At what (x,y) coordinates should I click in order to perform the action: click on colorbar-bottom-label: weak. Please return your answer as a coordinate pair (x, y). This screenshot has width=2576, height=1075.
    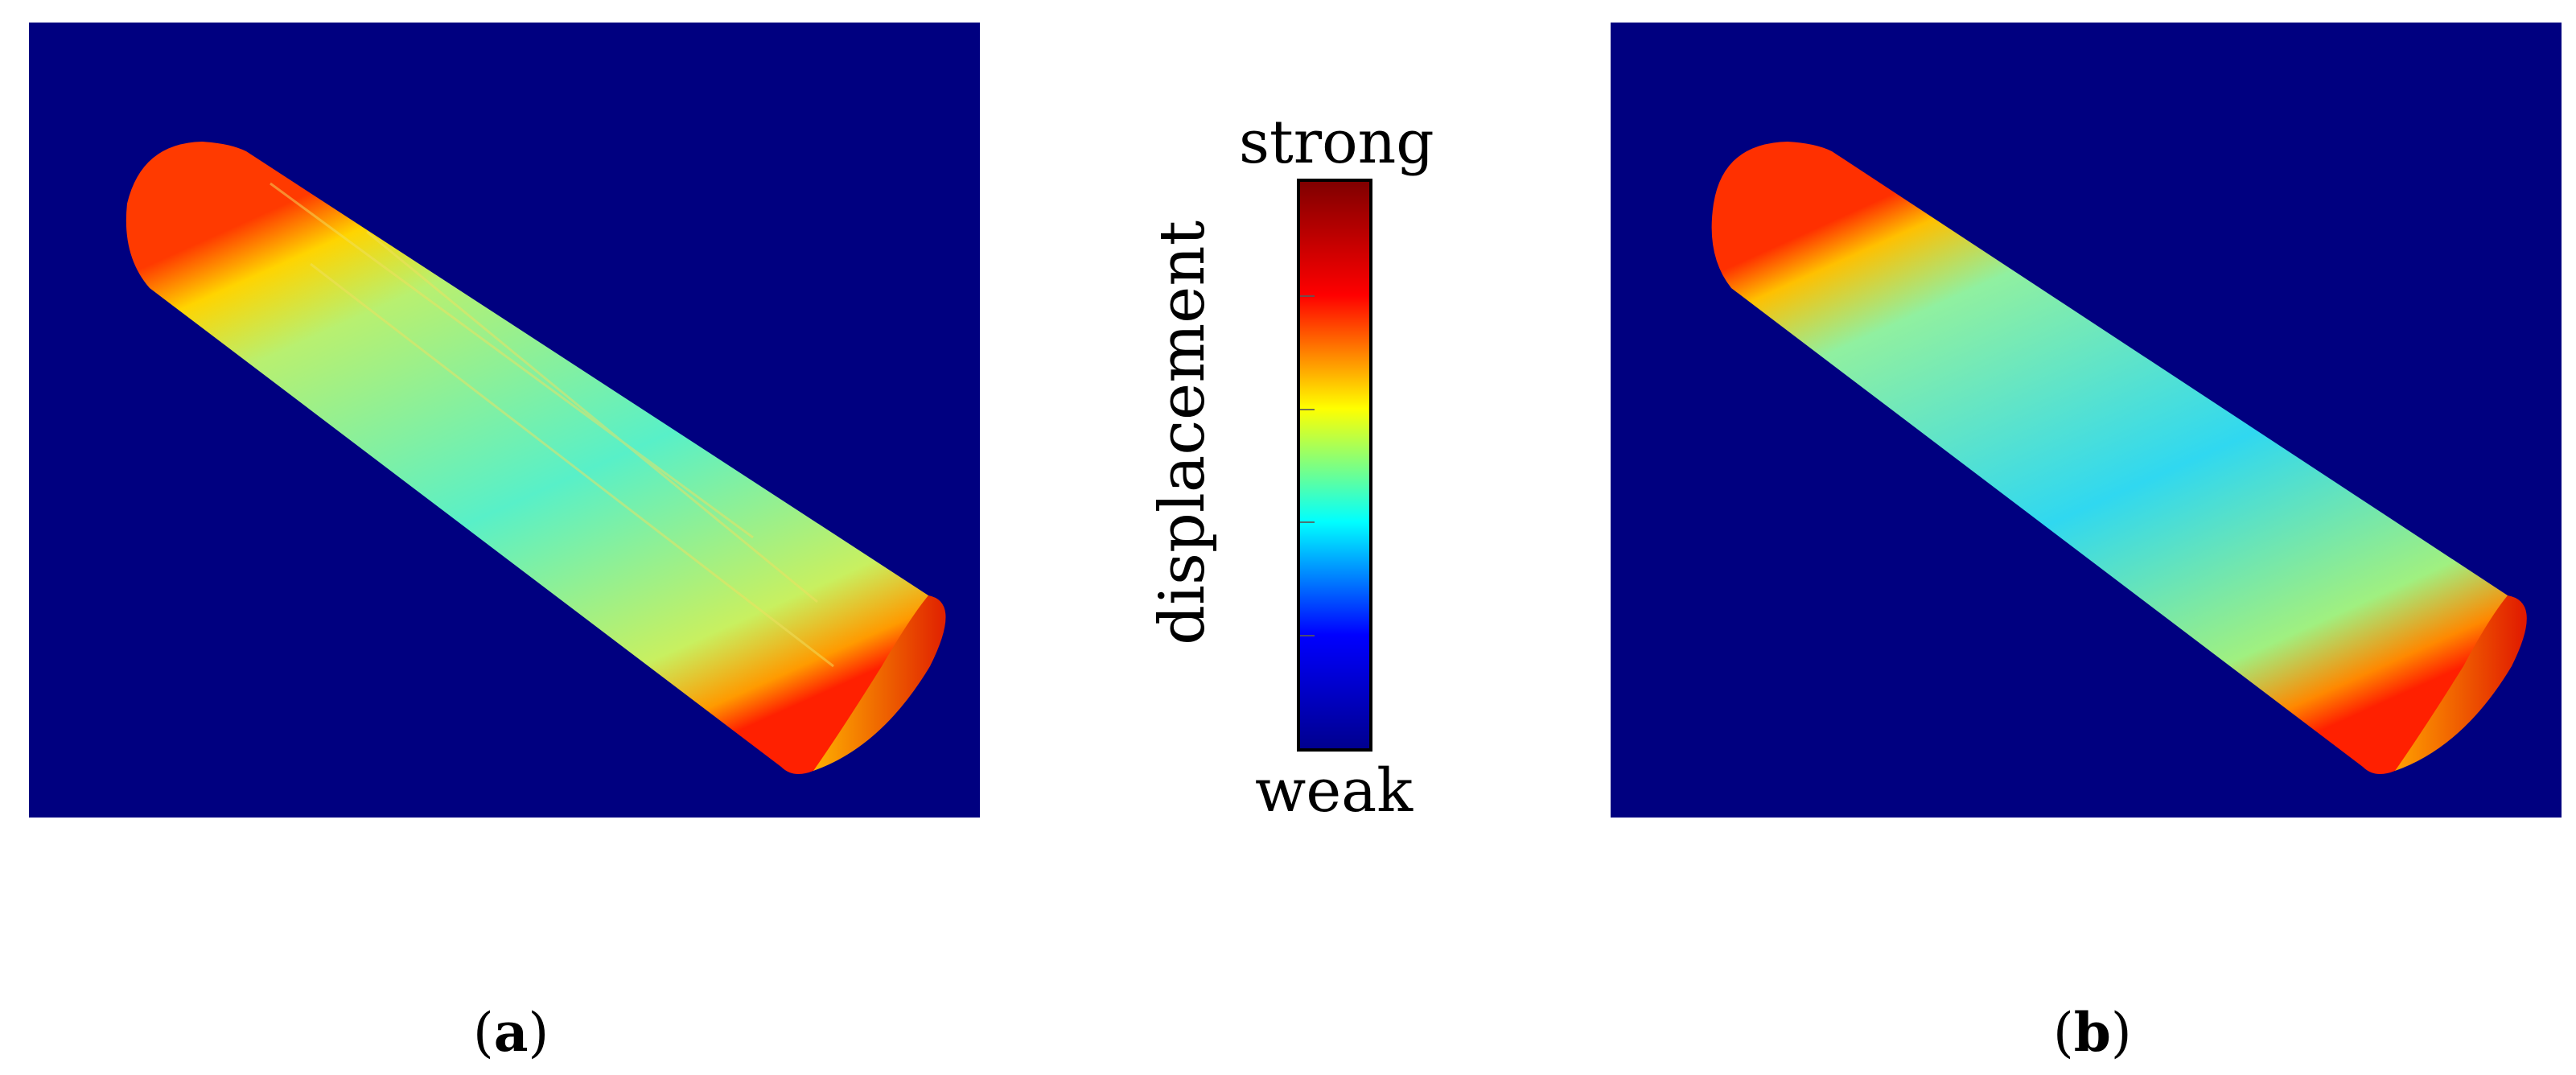
    Looking at the image, I should click on (1334, 791).